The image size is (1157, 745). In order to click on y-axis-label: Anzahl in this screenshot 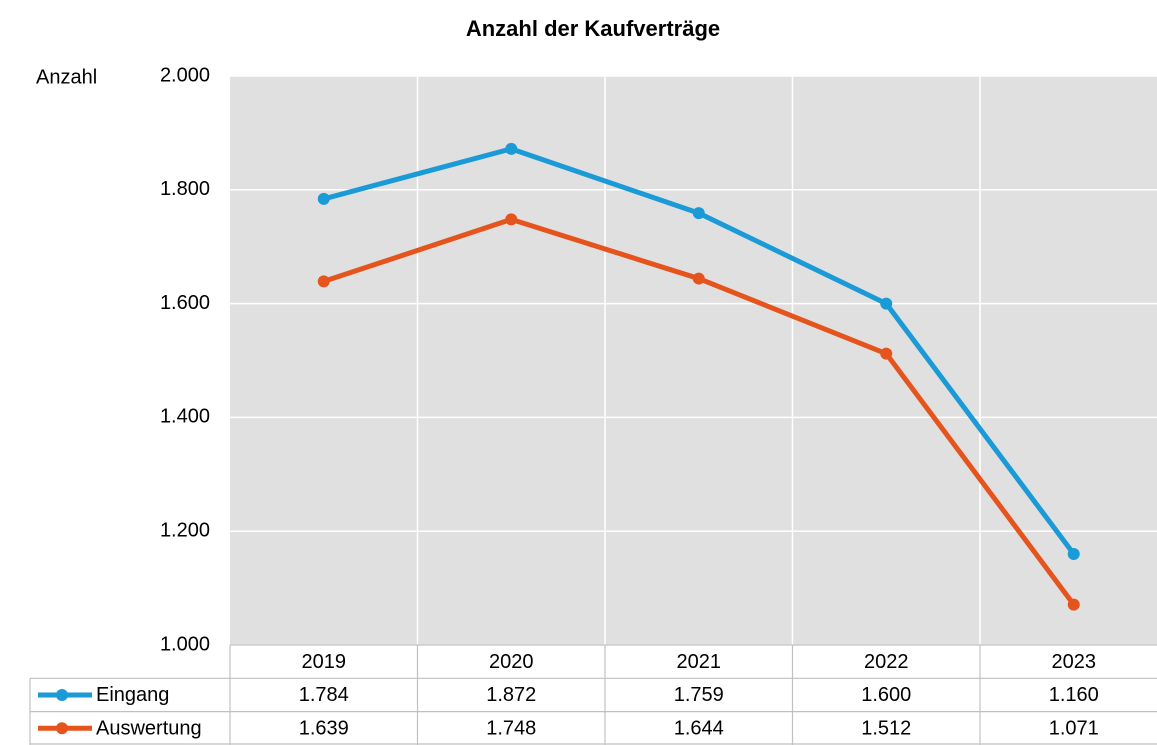, I will do `click(66, 77)`.